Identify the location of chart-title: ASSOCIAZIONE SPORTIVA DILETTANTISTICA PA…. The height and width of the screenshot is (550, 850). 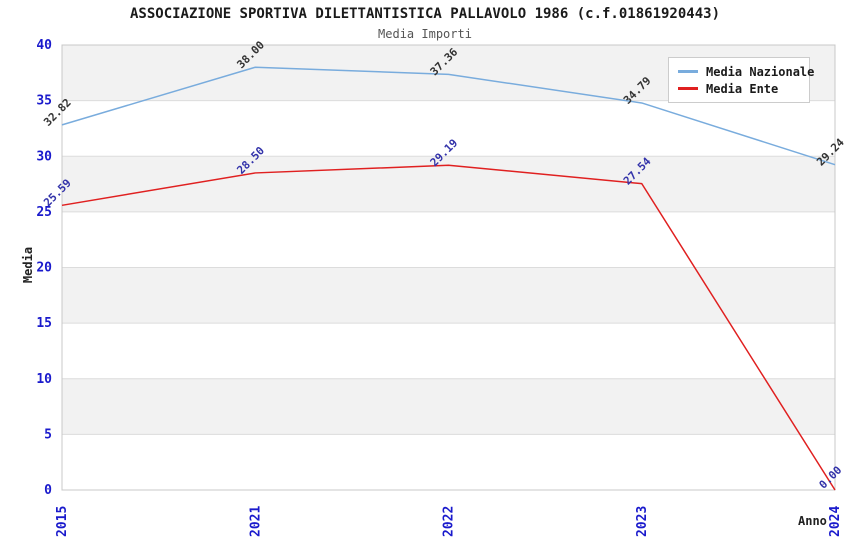
(424, 14).